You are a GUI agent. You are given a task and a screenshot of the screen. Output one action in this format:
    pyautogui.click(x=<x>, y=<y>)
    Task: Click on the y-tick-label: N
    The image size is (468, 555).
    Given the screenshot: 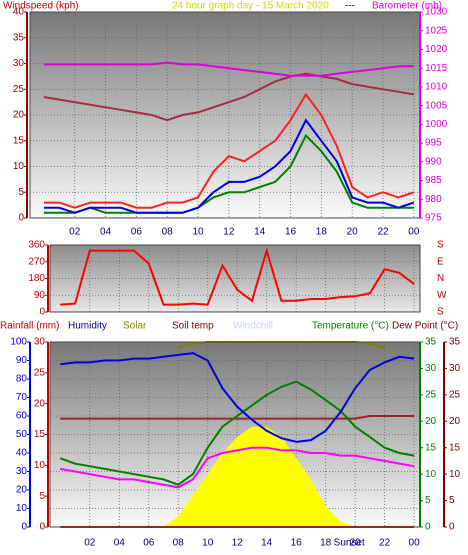 What is the action you would take?
    pyautogui.click(x=440, y=278)
    